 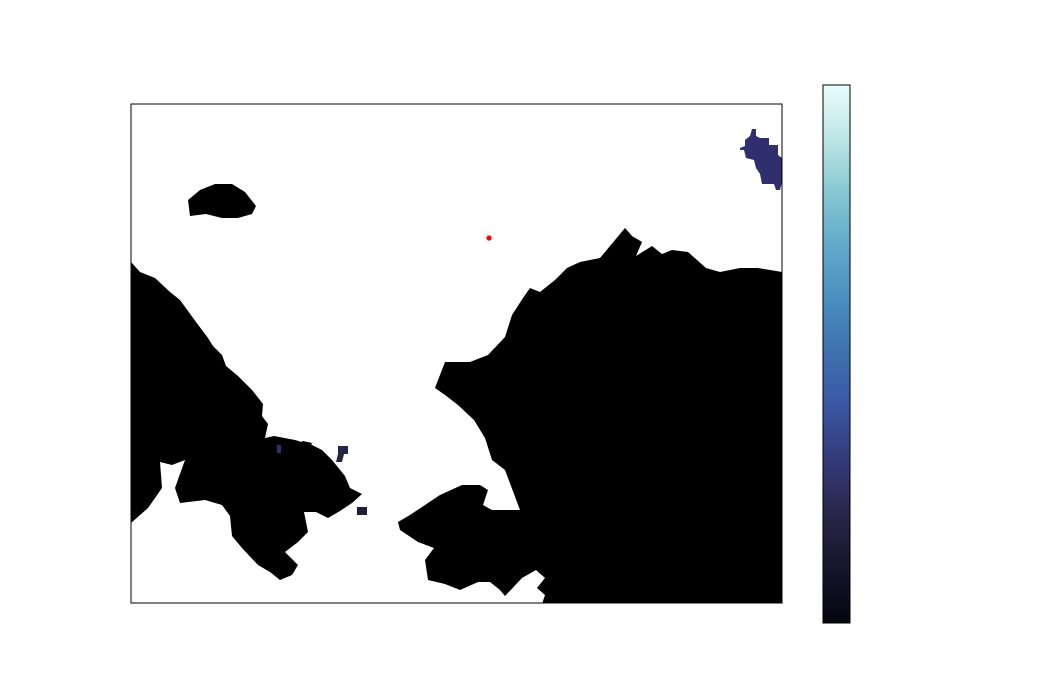 I want to click on ice-patch-northeast, so click(x=761, y=159).